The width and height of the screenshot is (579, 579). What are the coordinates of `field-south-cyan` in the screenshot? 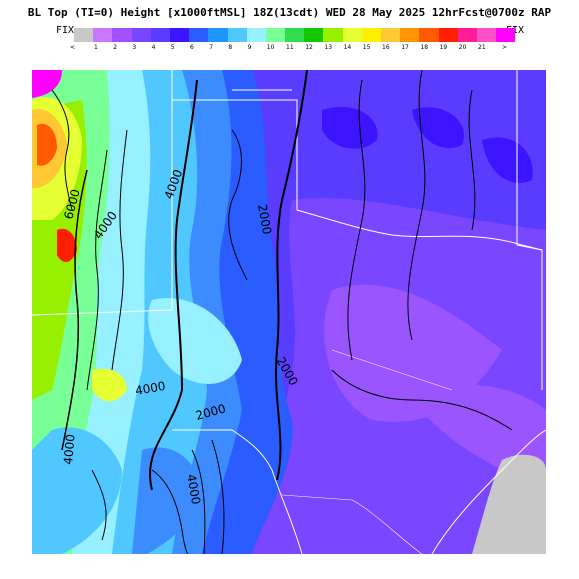 It's located at (77, 490).